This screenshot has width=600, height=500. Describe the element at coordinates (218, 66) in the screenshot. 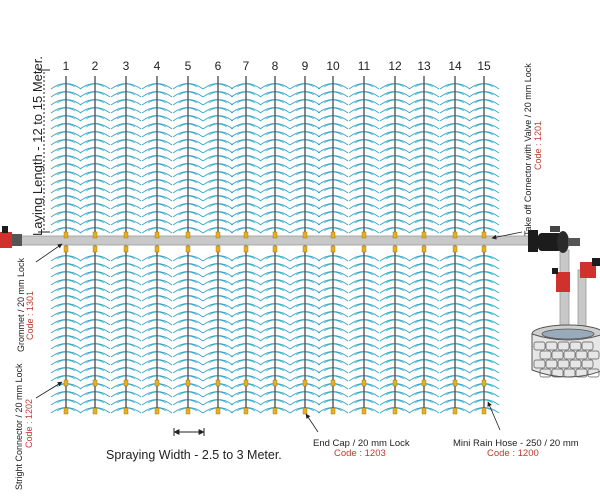

I see `hose-number: 6` at that location.